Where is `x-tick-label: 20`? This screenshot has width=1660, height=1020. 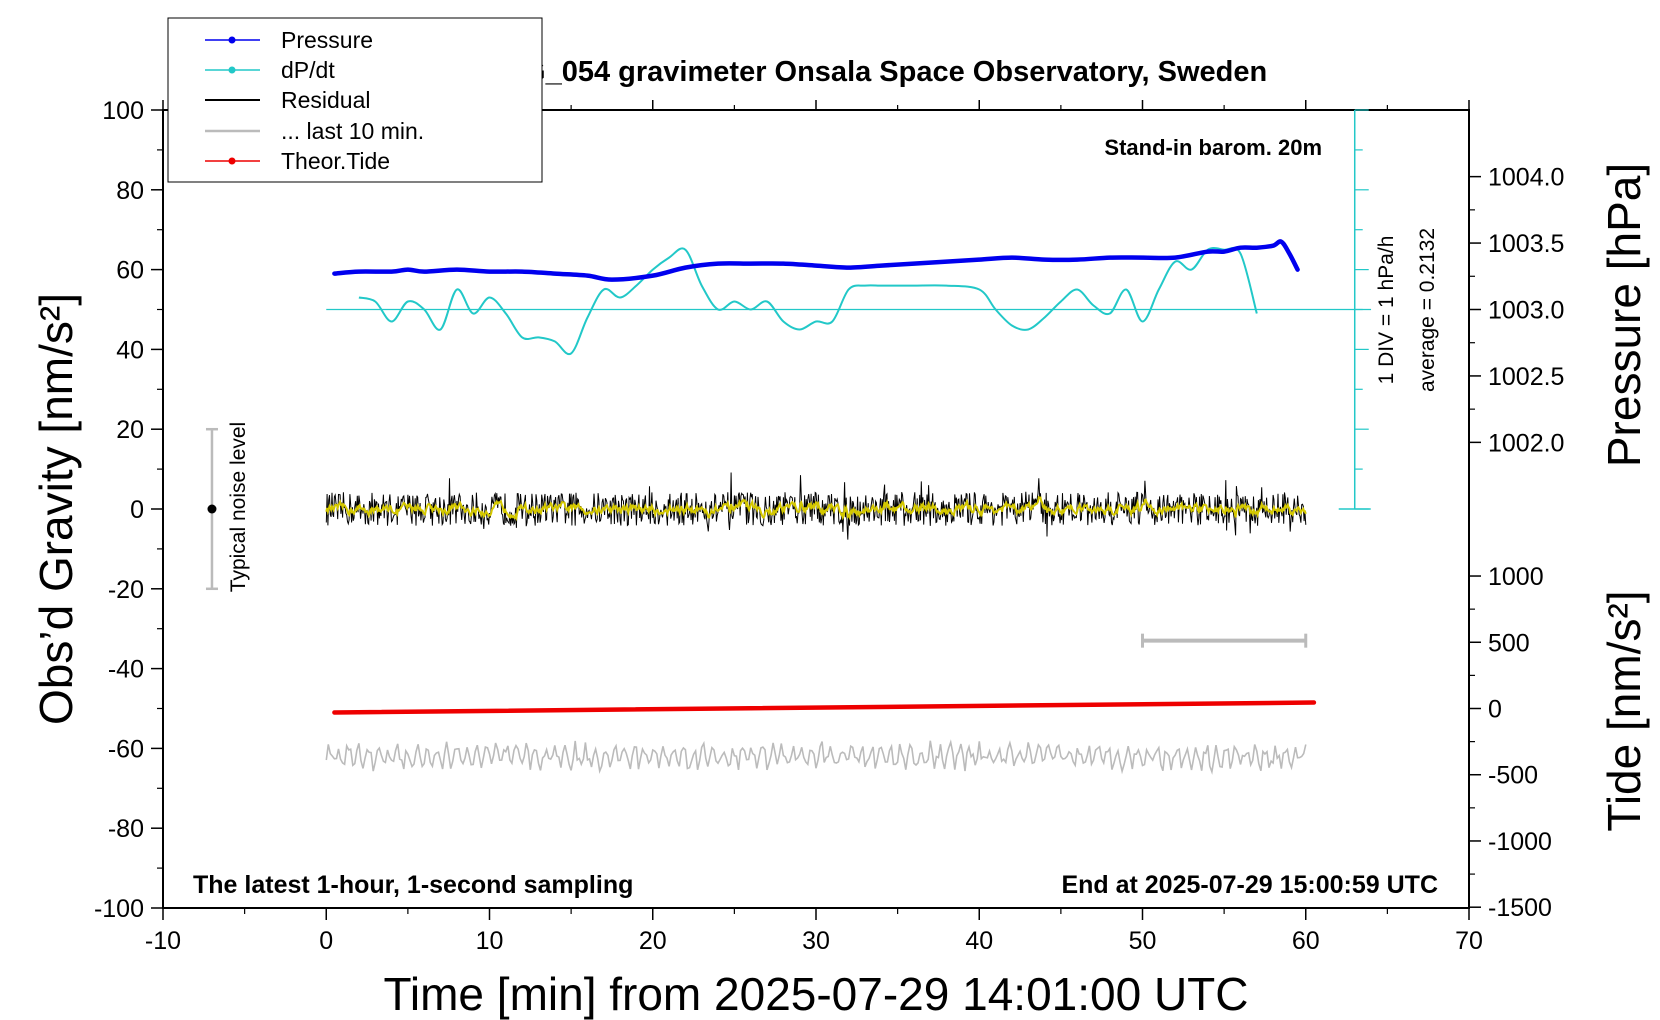 x-tick-label: 20 is located at coordinates (653, 941).